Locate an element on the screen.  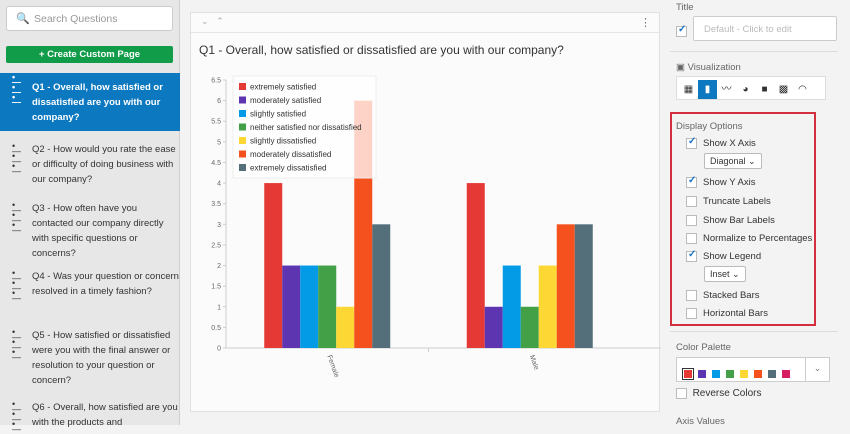
color-palette-label: Color Palette is located at coordinates (703, 347).